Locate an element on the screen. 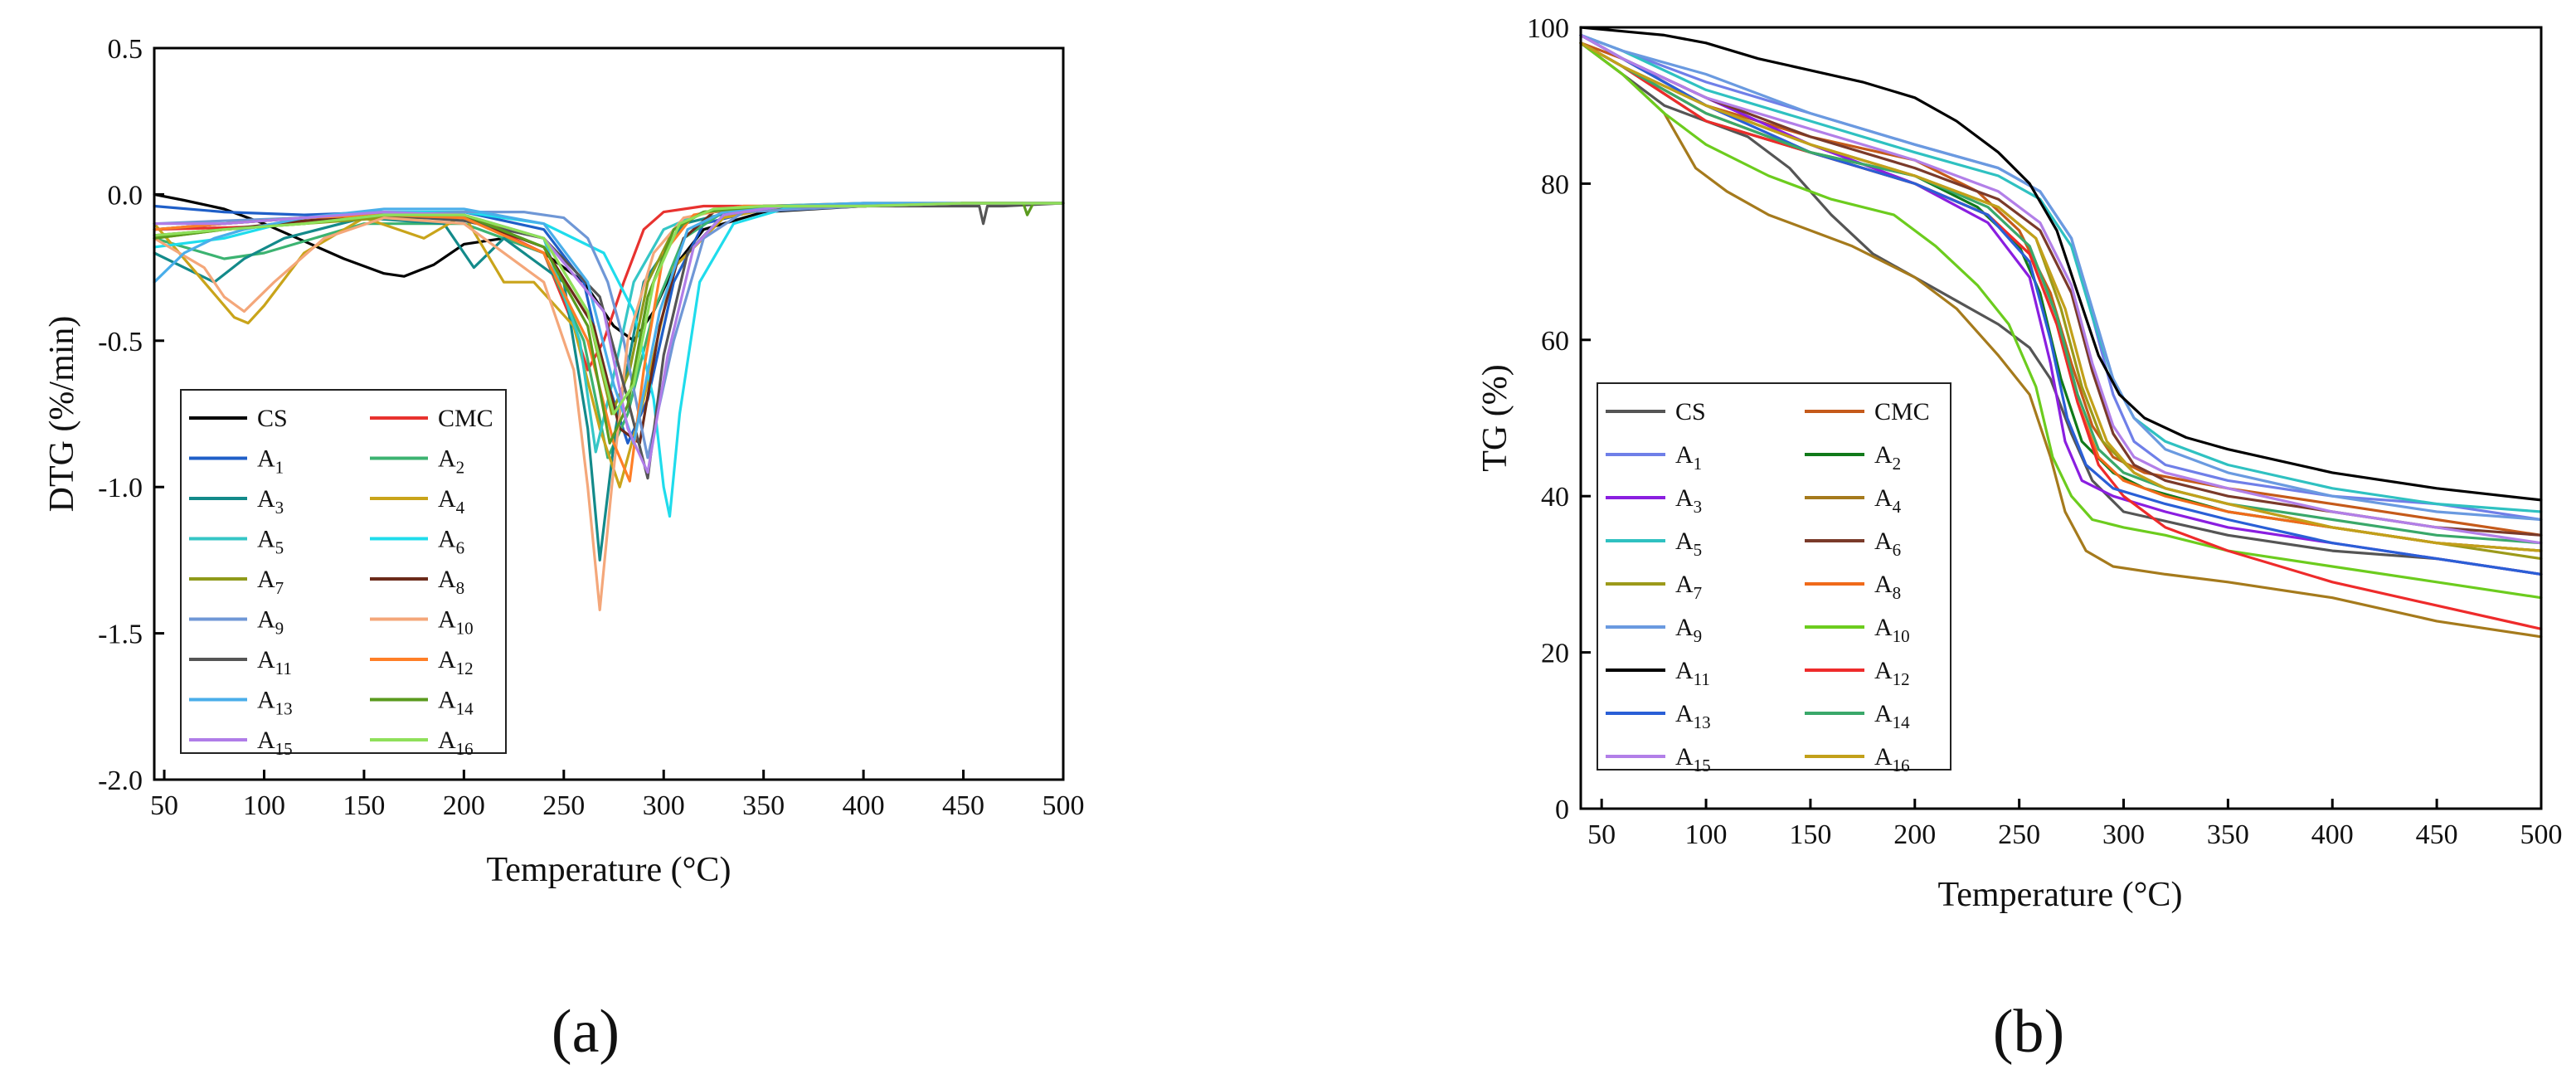  dtg-y-tick-label-4: 0.0 is located at coordinates (125, 195).